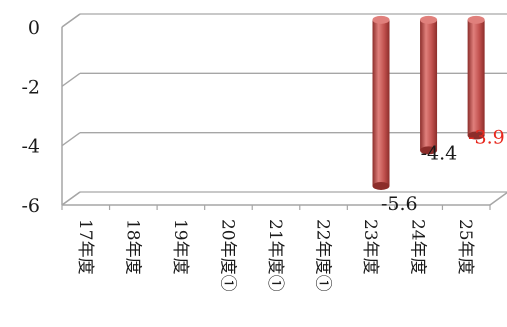 The height and width of the screenshot is (327, 507). Describe the element at coordinates (323, 255) in the screenshot. I see `x-tick-label: 22年度①` at that location.